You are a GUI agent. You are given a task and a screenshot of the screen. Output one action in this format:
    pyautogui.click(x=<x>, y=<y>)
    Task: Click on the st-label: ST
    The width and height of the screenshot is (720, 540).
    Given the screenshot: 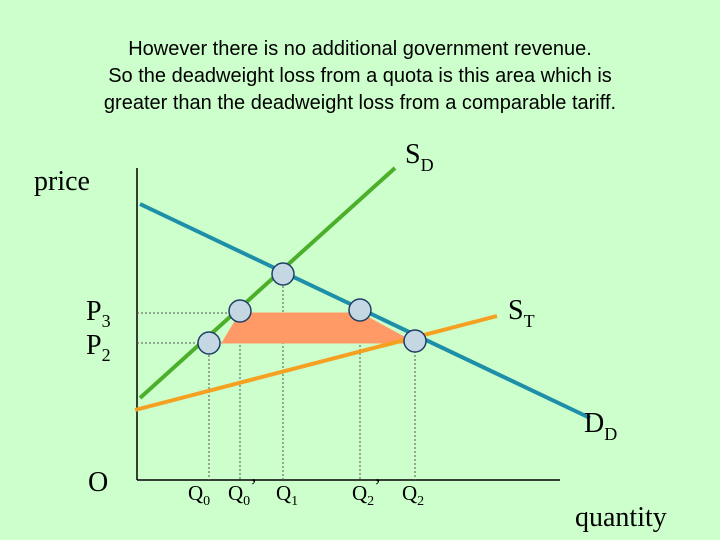 What is the action you would take?
    pyautogui.click(x=521, y=313)
    